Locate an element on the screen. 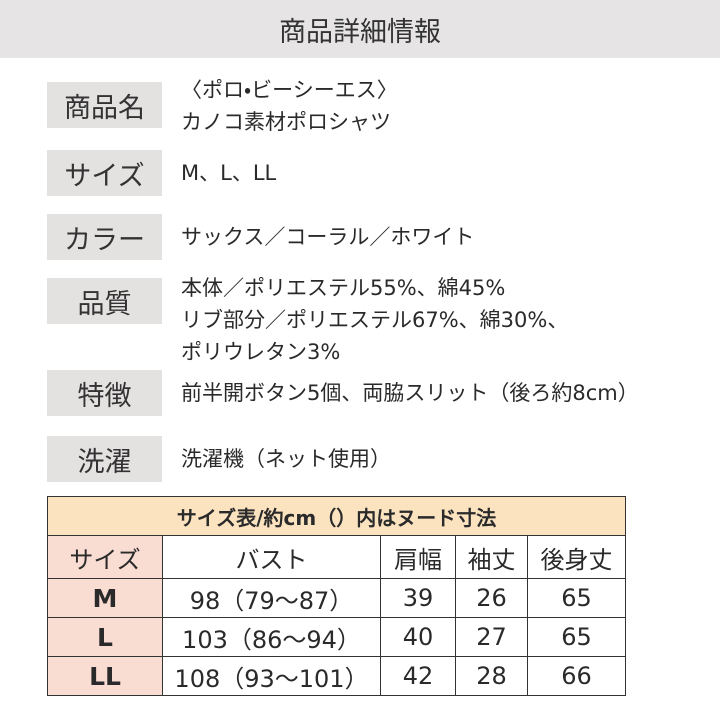 This screenshot has height=720, width=720. caption-row: サイズ表/約cm（）内はヌード寸法 is located at coordinates (336, 516).